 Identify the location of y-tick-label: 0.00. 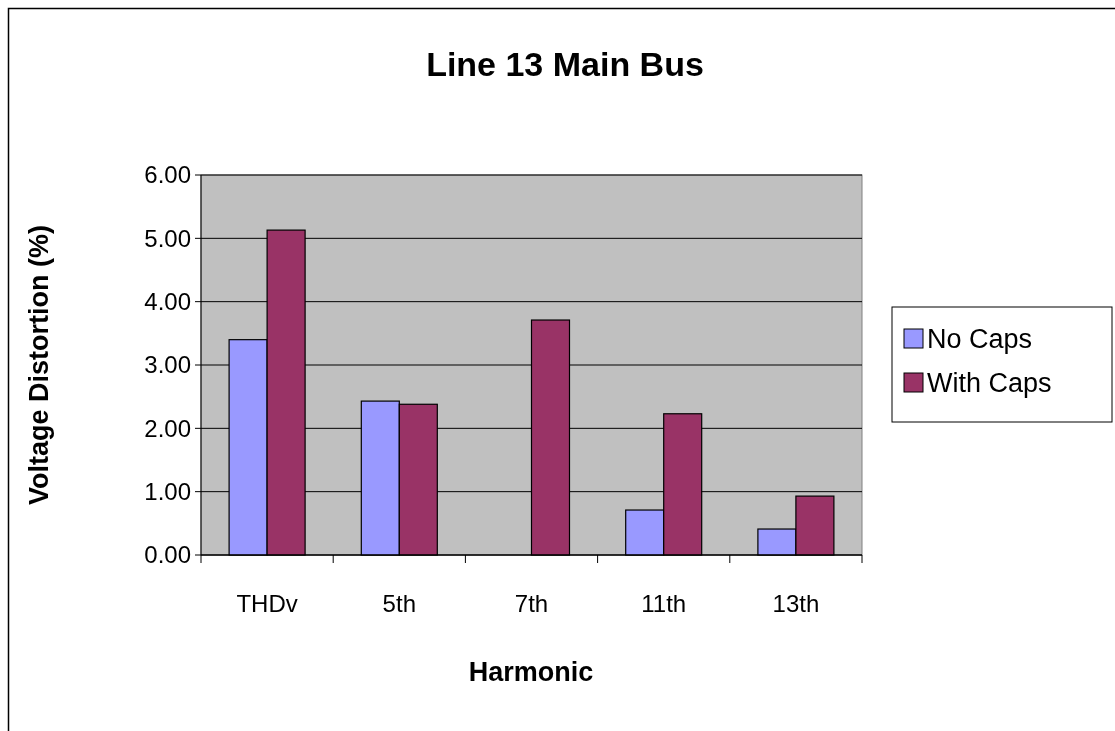
(167, 555).